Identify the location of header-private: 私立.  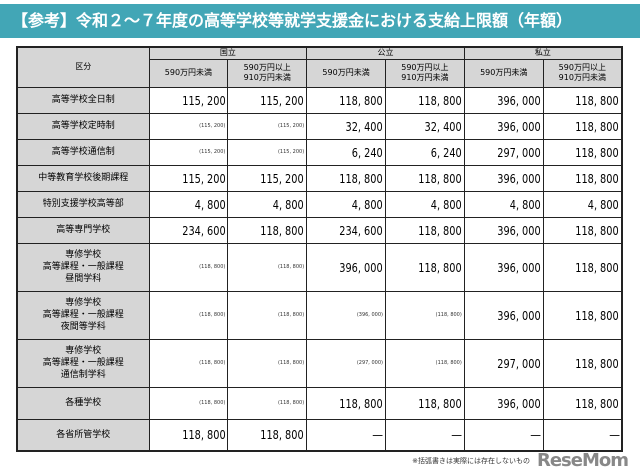
(543, 53).